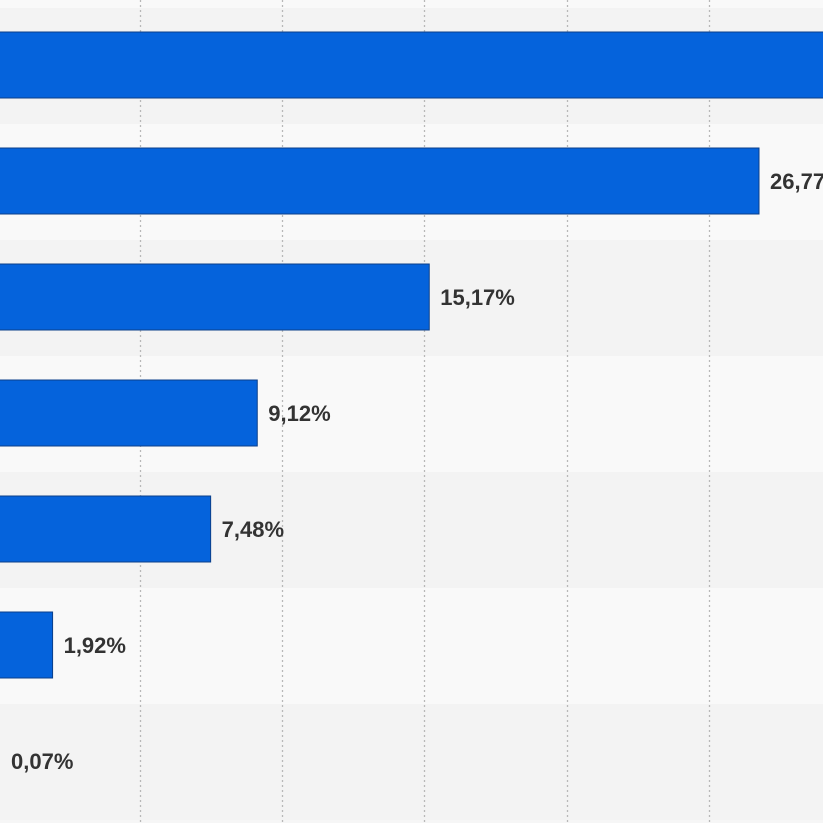 The height and width of the screenshot is (823, 823). I want to click on value-label: 26,77, so click(796, 181).